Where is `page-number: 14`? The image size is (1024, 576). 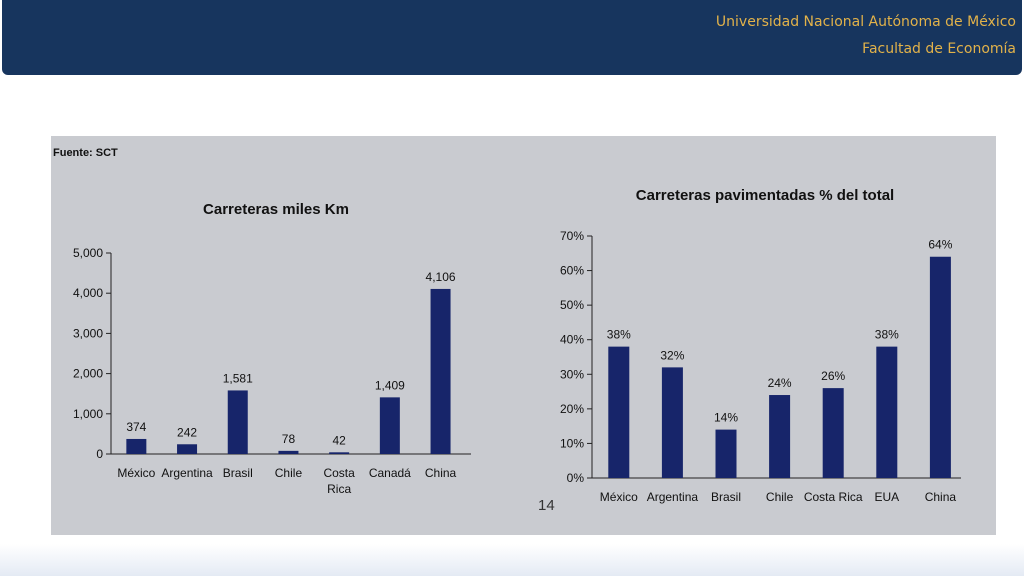 page-number: 14 is located at coordinates (546, 505).